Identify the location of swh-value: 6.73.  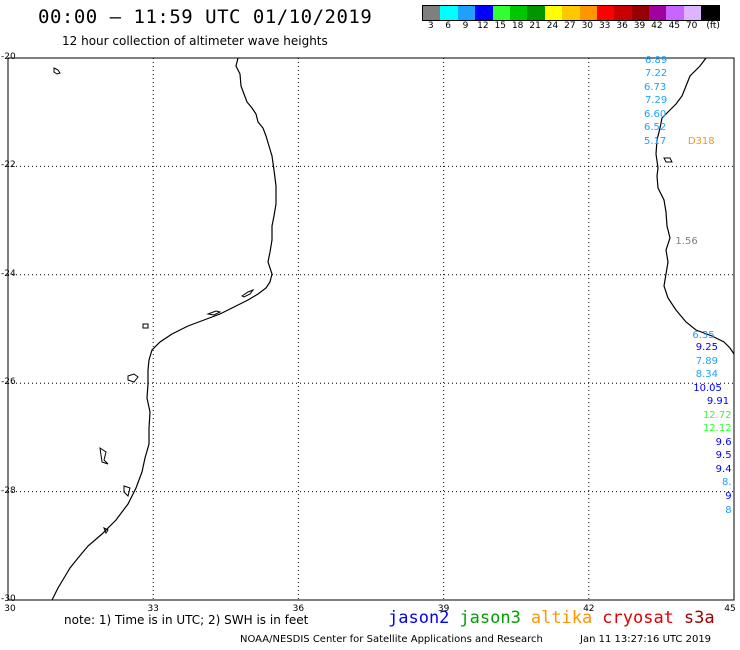
(655, 87).